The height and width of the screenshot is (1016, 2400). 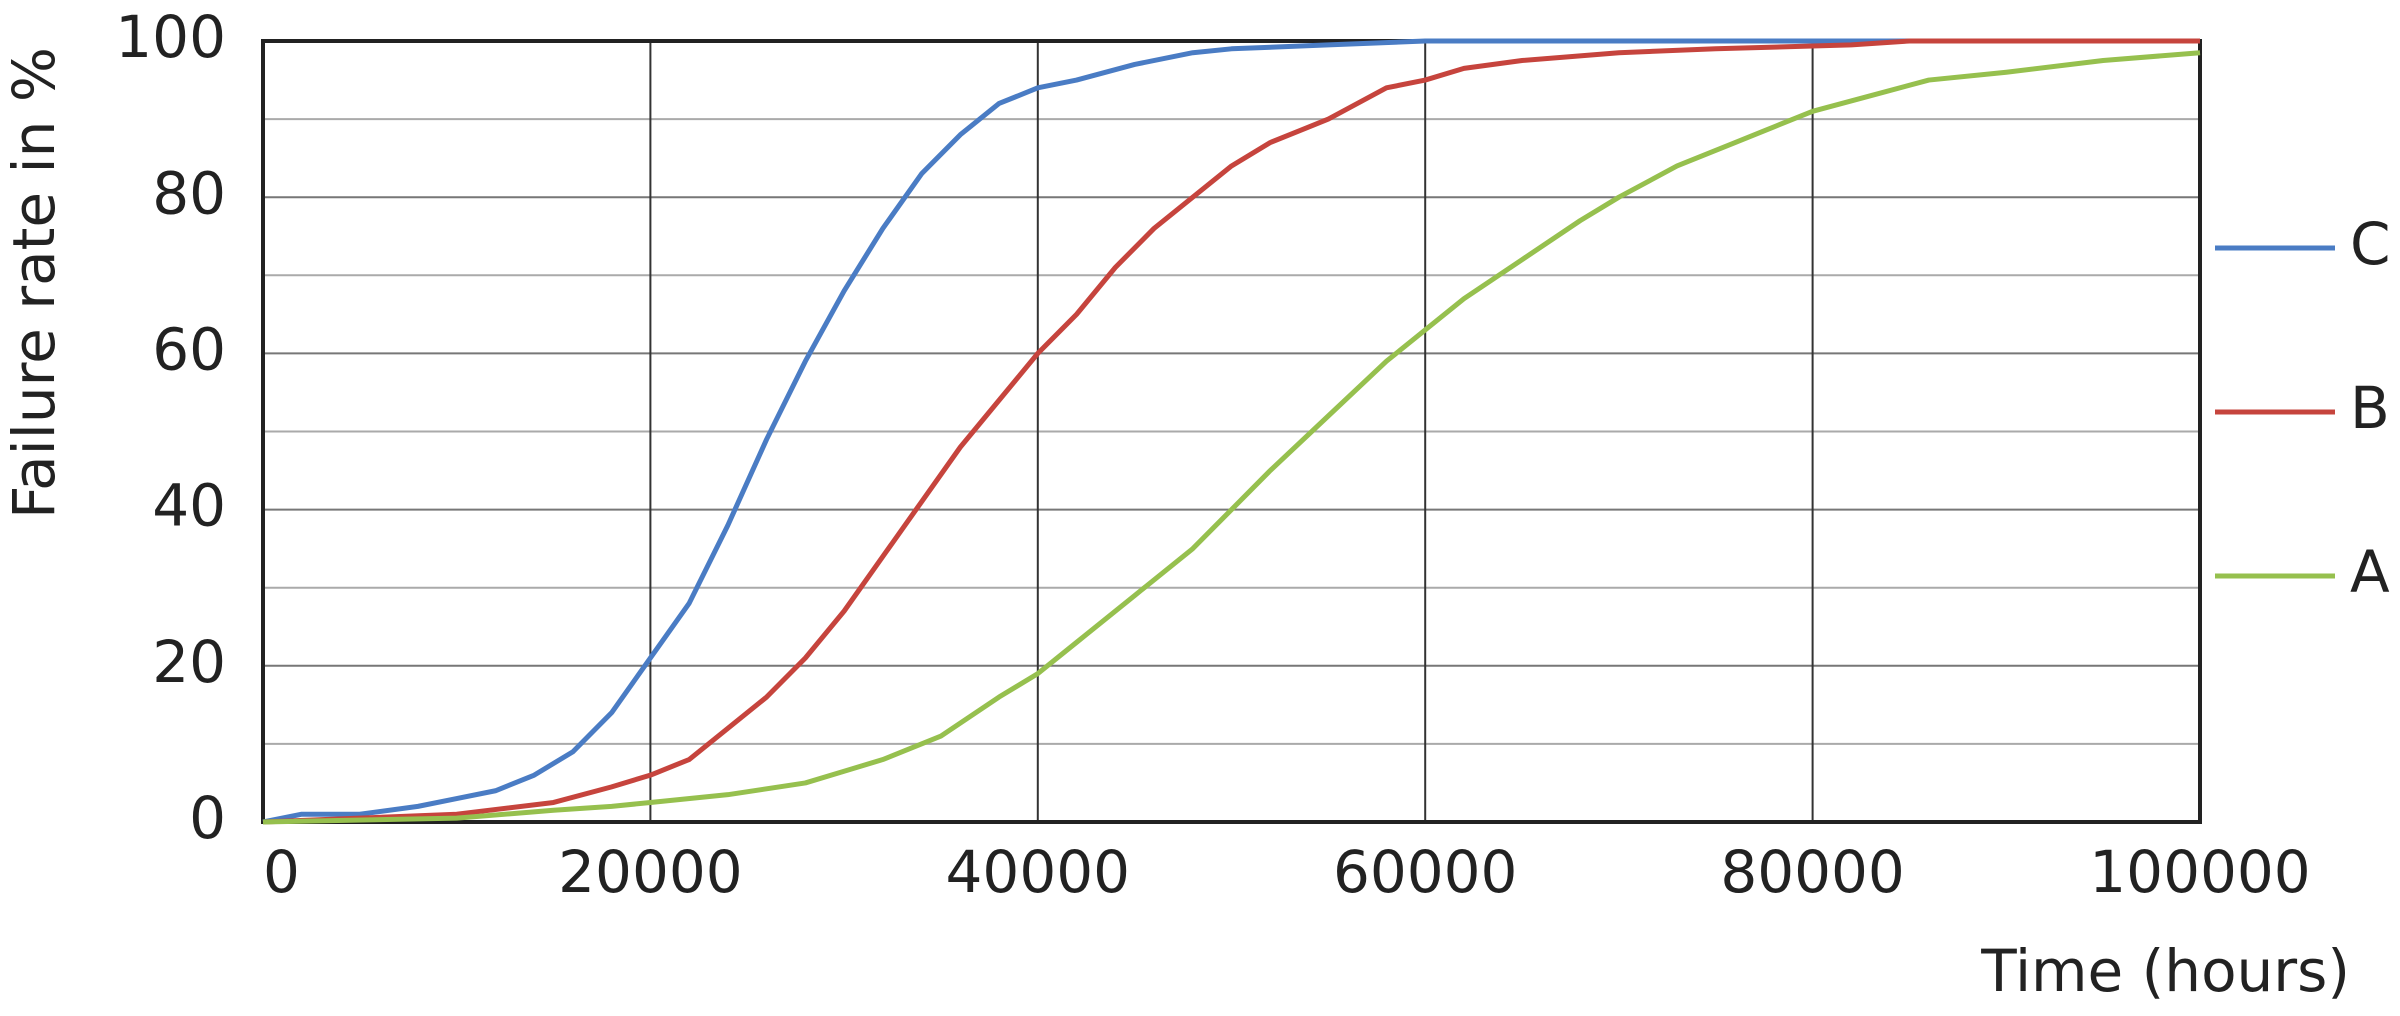 What do you see at coordinates (2199, 872) in the screenshot?
I see `x-tick-label: 100000` at bounding box center [2199, 872].